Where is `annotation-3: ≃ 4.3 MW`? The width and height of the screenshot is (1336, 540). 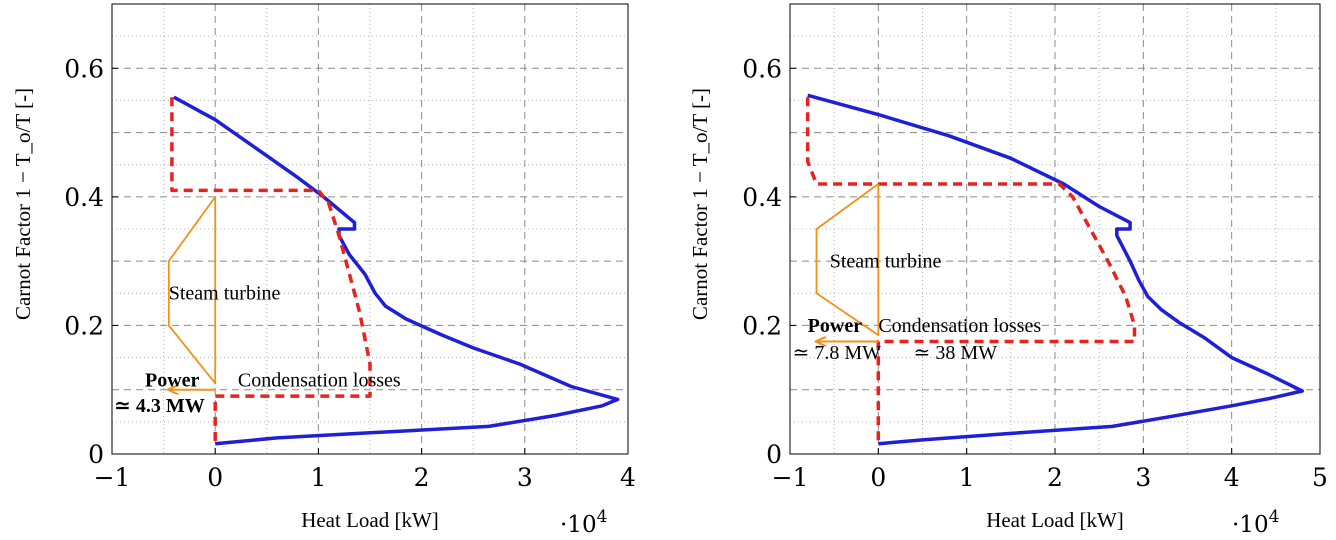
annotation-3: ≃ 4.3 MW is located at coordinates (159, 406).